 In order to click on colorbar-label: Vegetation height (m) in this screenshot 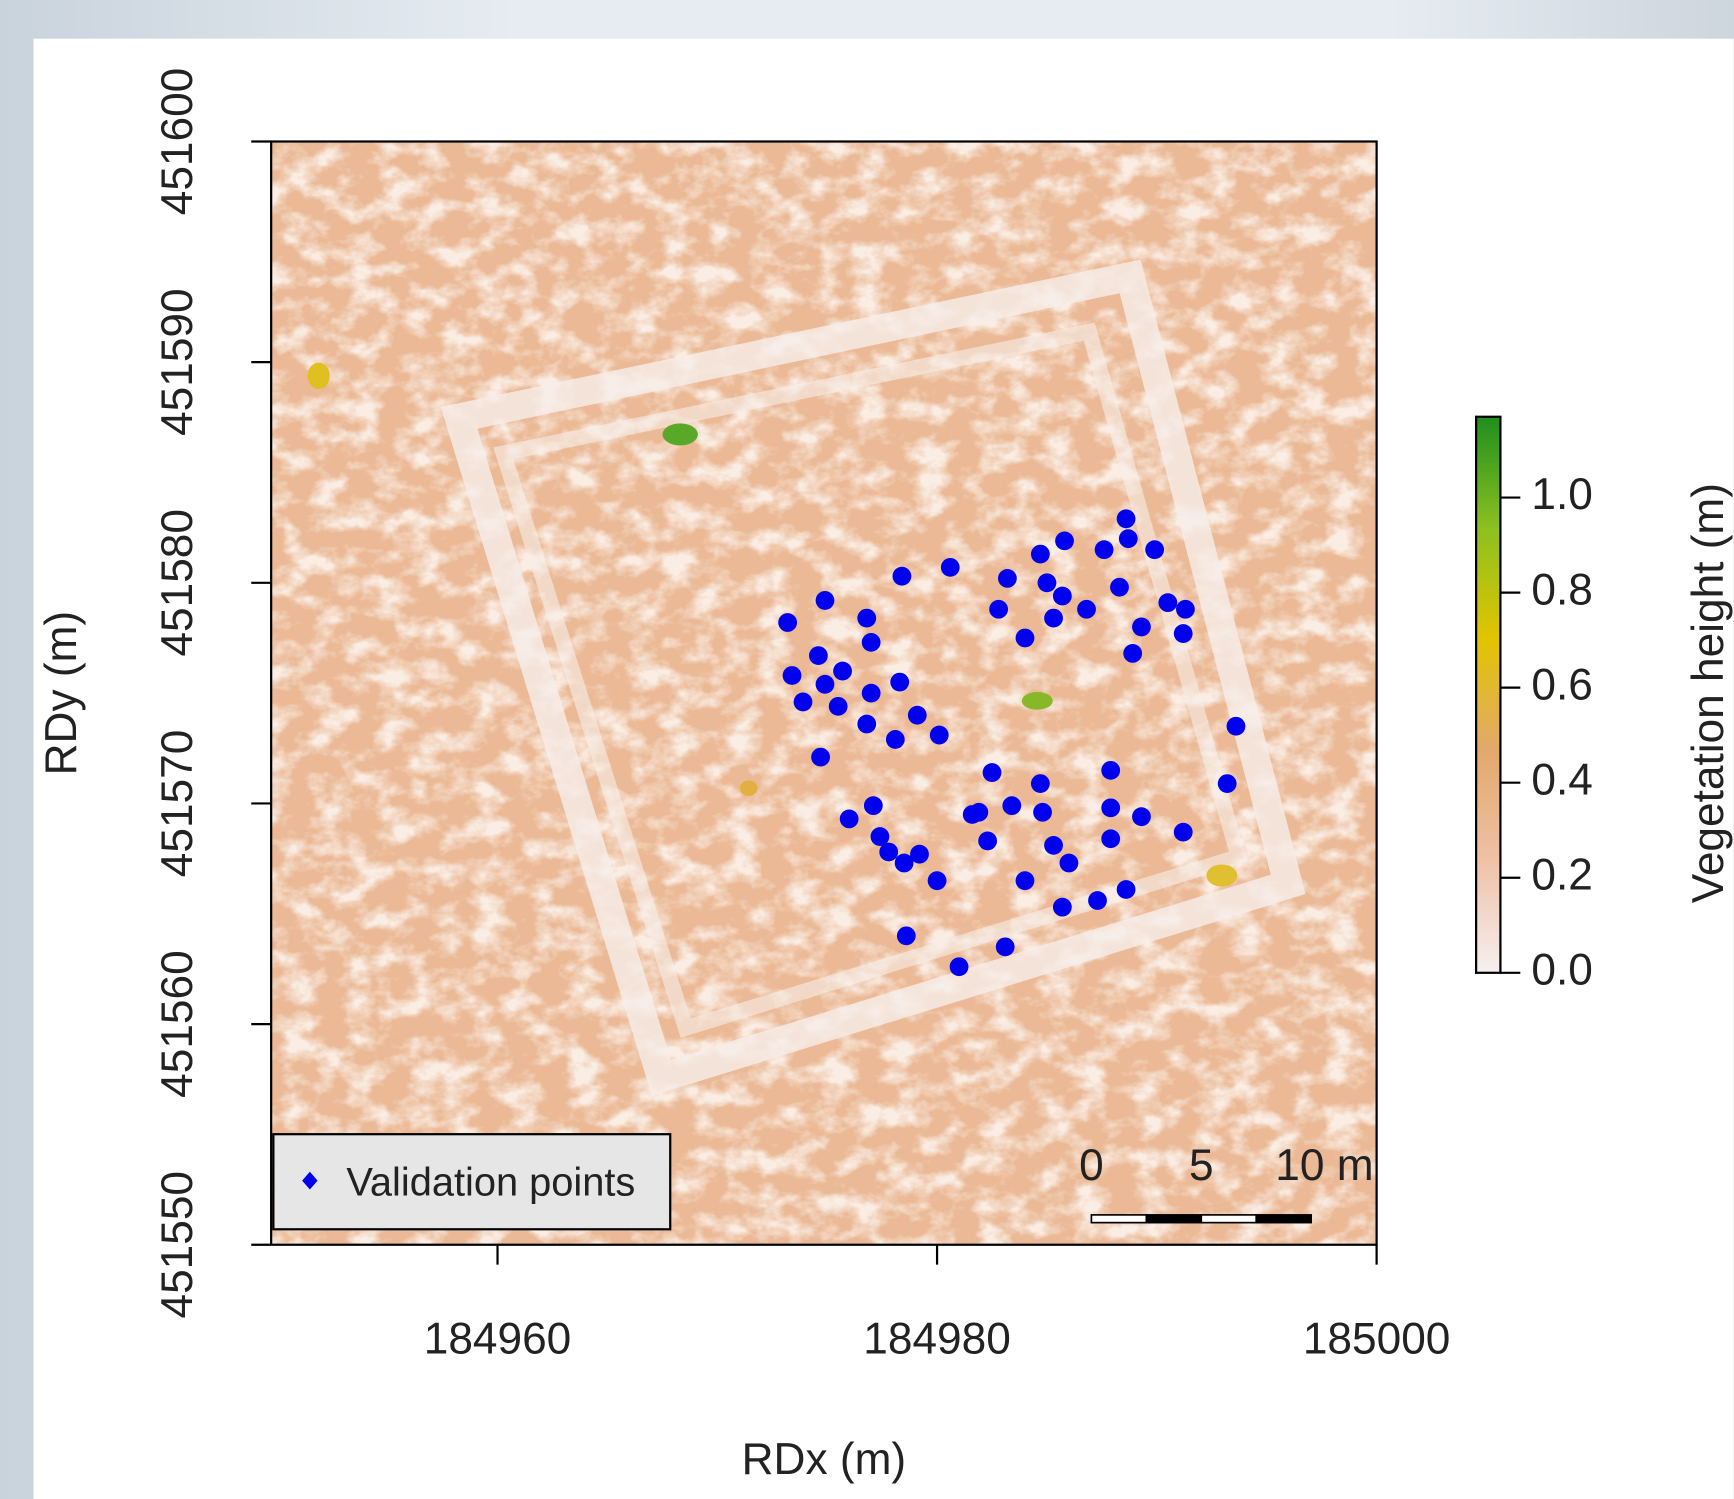, I will do `click(1708, 693)`.